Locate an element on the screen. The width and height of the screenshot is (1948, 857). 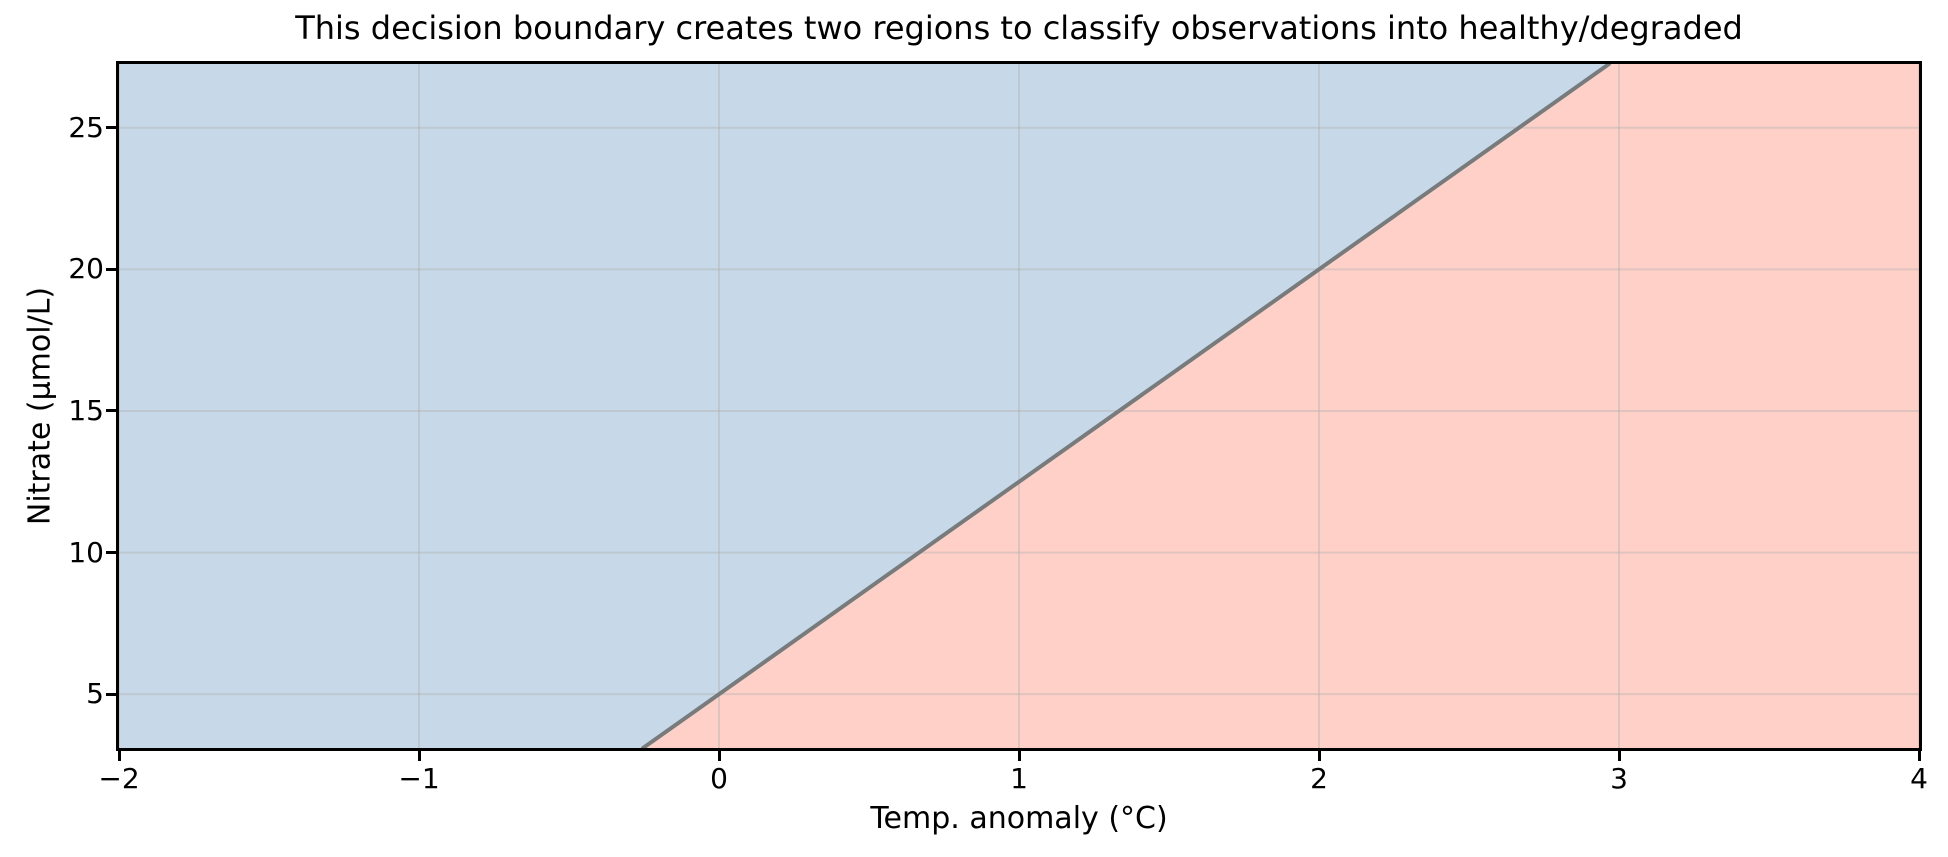
y-tick-label: 20 is located at coordinates (86, 269).